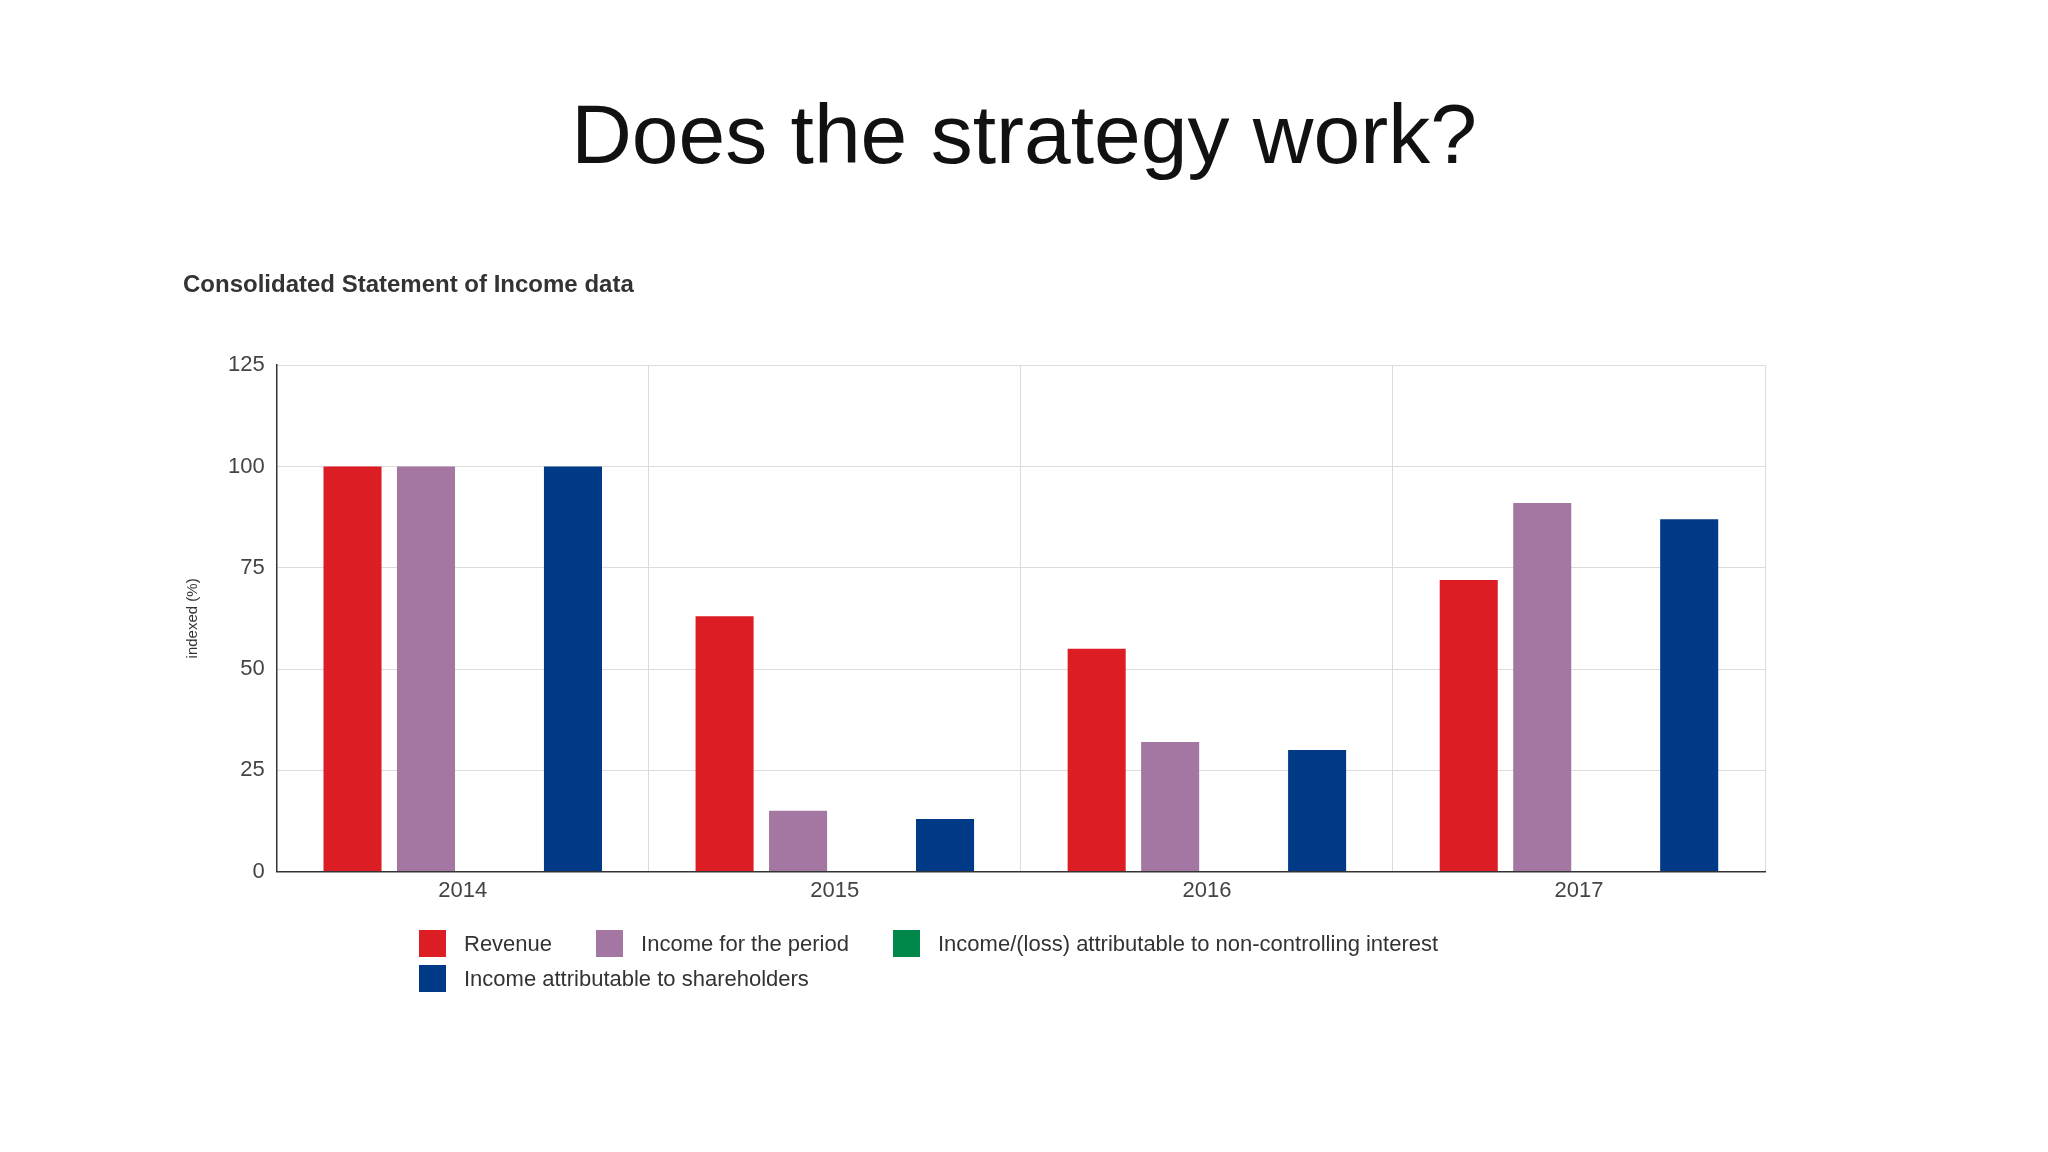 Image resolution: width=2048 pixels, height=1152 pixels. Describe the element at coordinates (636, 978) in the screenshot. I see `legend-label: Income attributable to shareholders` at that location.